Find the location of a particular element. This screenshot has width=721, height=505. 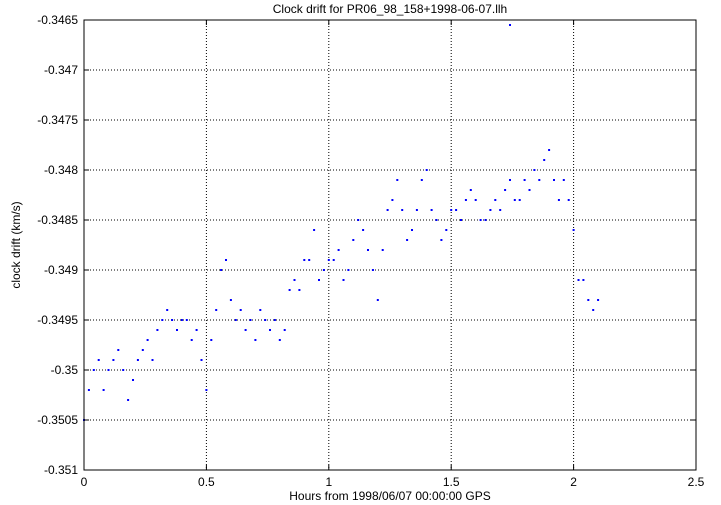

x-tick-label: 0 is located at coordinates (84, 482).